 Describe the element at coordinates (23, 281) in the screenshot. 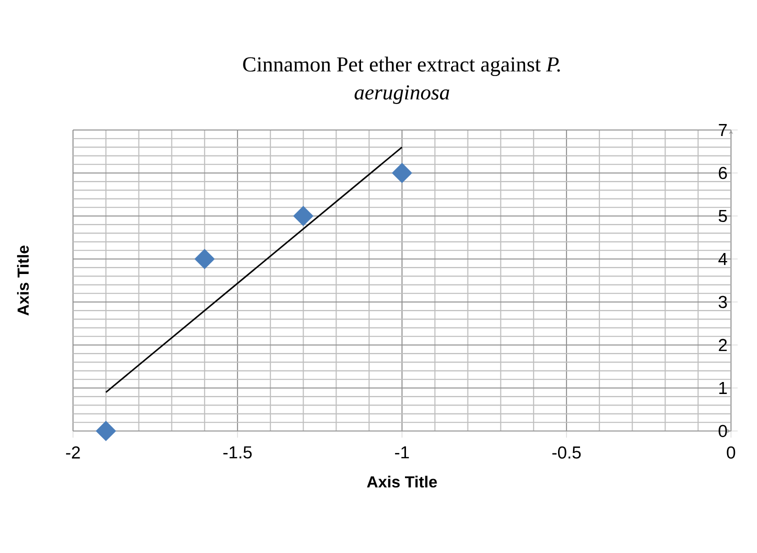

I see `y-axis-title: Axis Title` at that location.